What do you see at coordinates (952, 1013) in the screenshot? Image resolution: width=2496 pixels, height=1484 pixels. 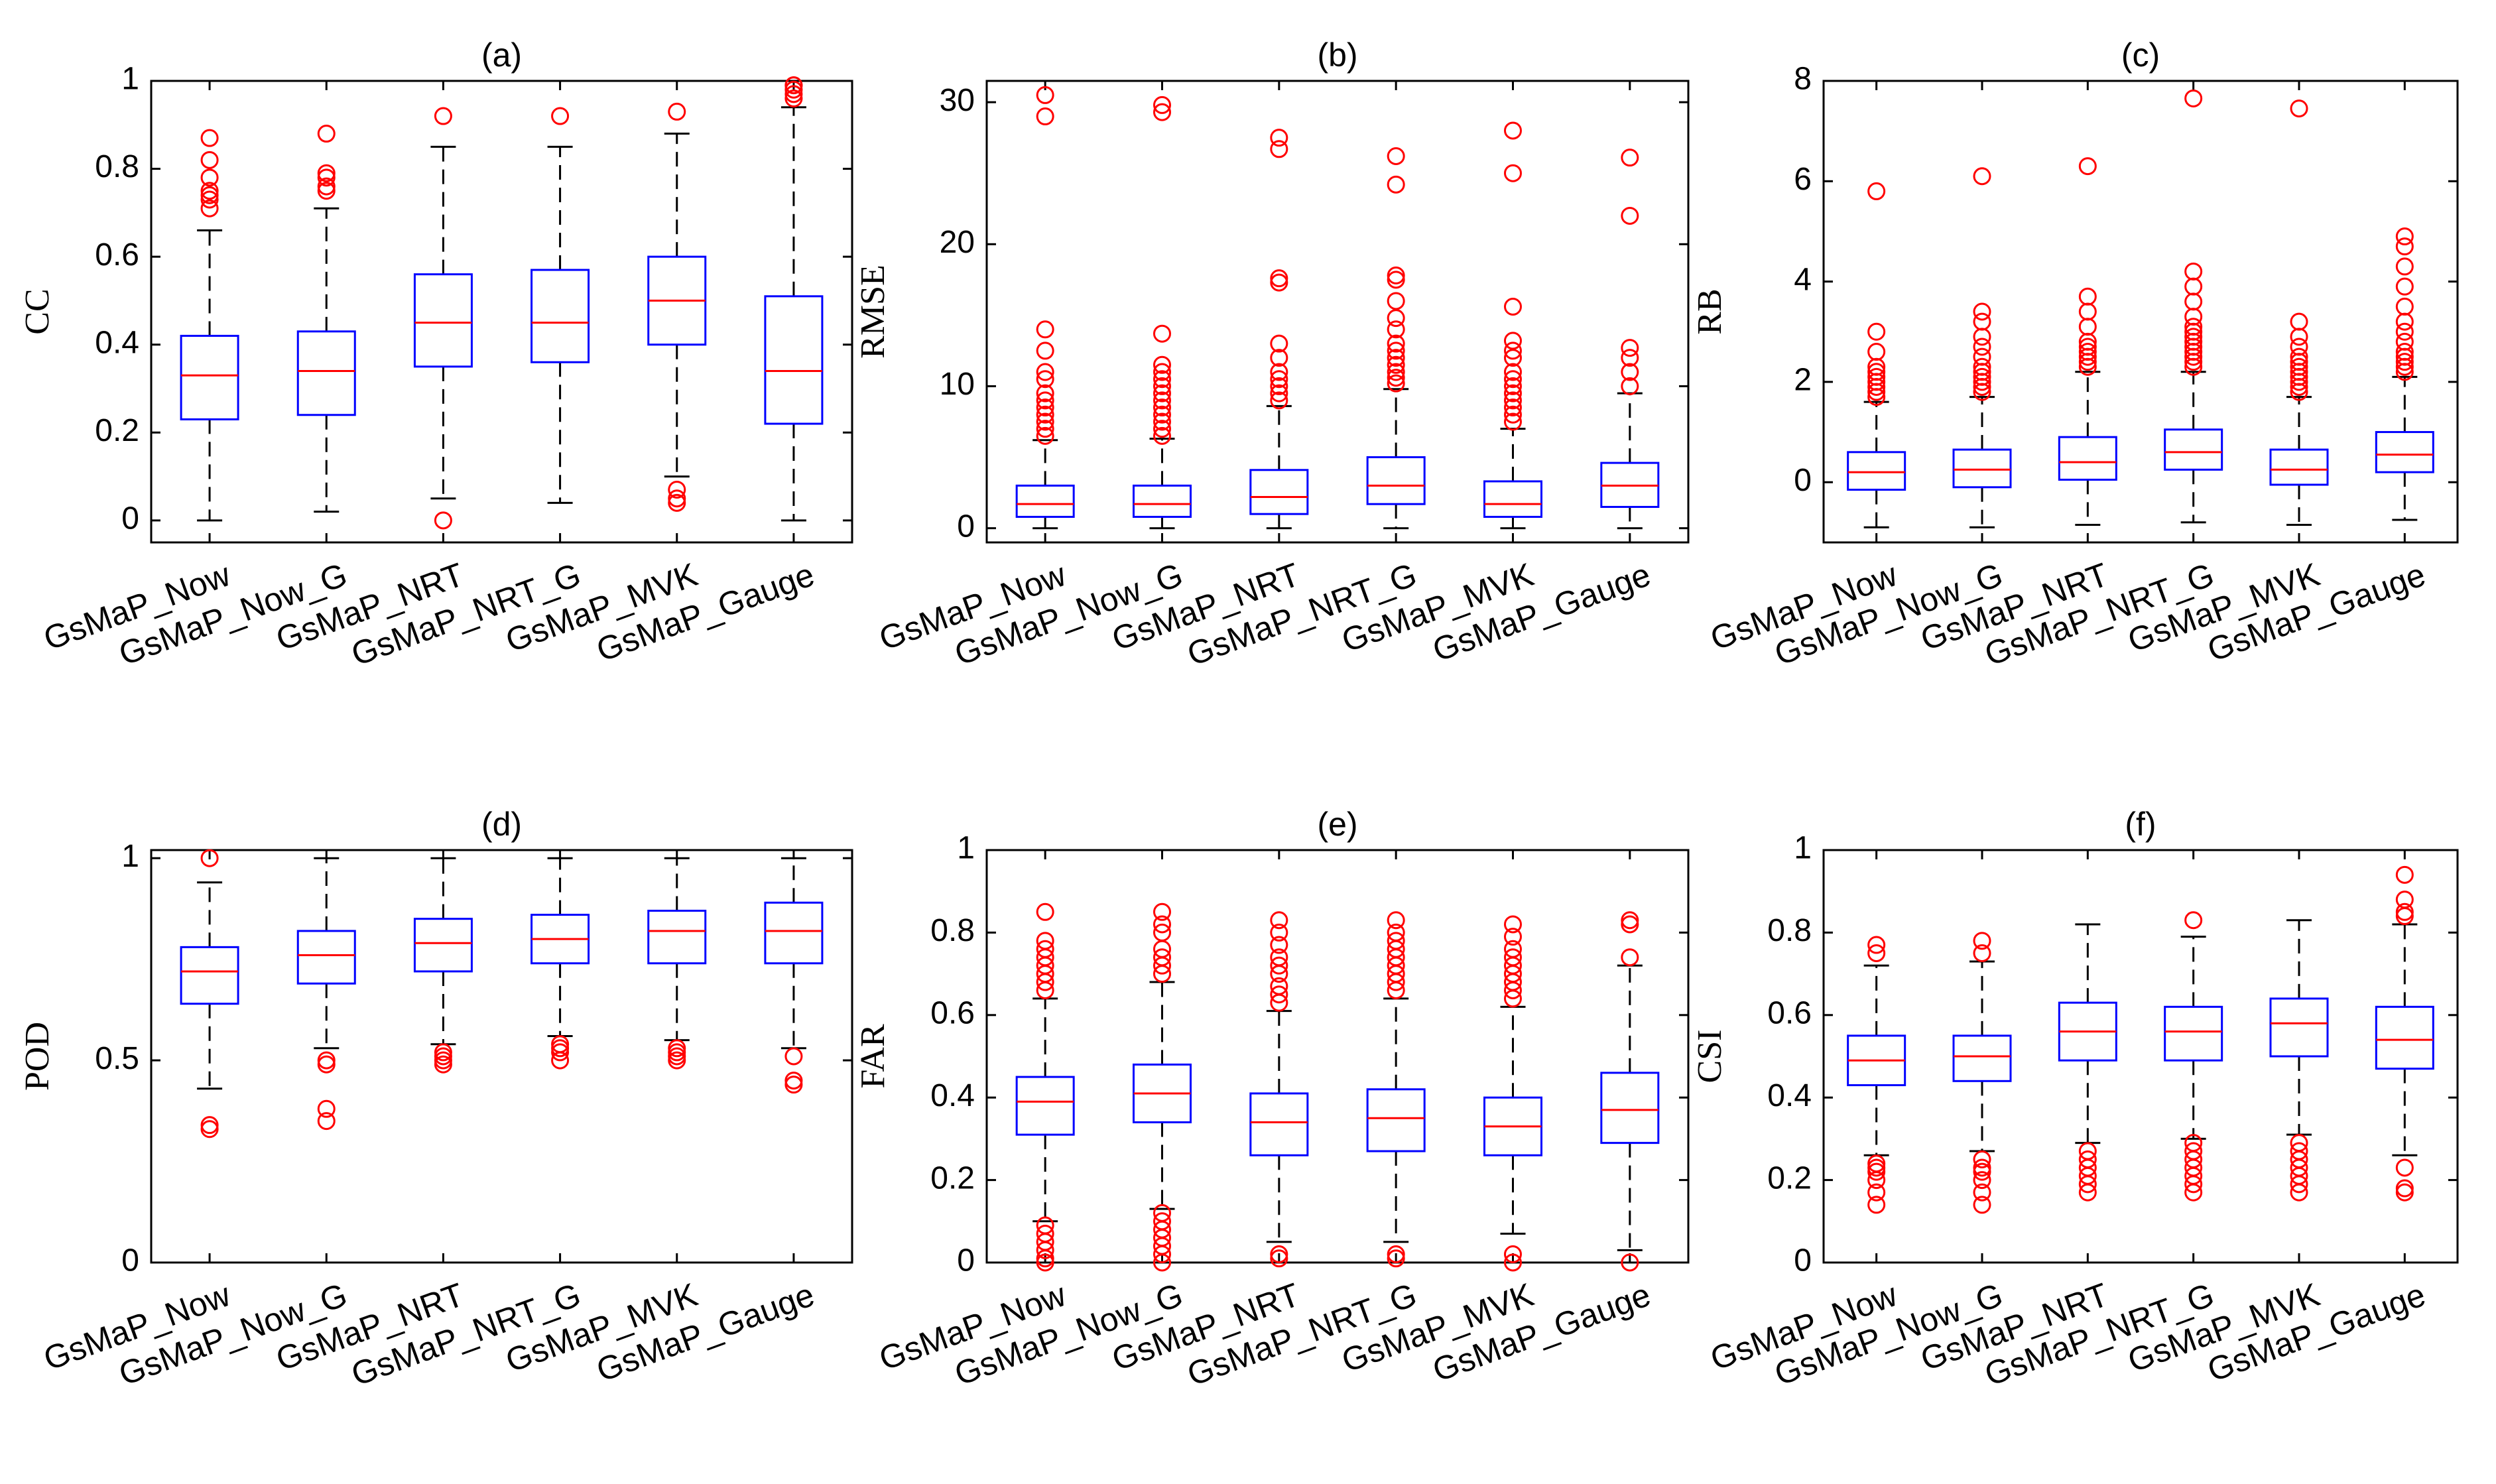 I see `y-tick-label: 0.6` at bounding box center [952, 1013].